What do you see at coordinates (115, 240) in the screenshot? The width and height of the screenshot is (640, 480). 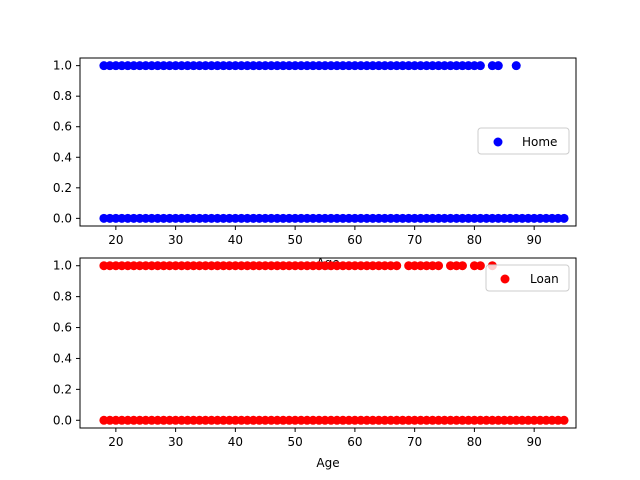 I see `home-x-tick-label: 20` at bounding box center [115, 240].